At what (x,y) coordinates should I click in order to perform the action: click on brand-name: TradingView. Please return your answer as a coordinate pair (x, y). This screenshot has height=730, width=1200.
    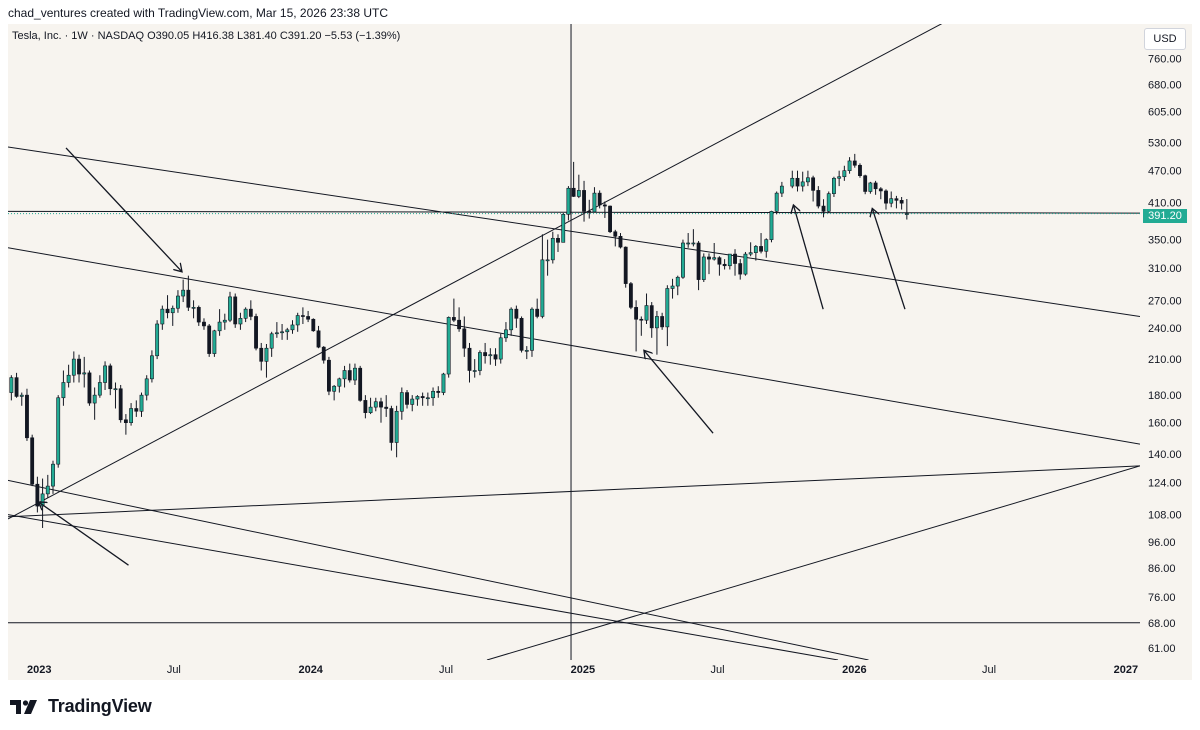
    Looking at the image, I should click on (100, 706).